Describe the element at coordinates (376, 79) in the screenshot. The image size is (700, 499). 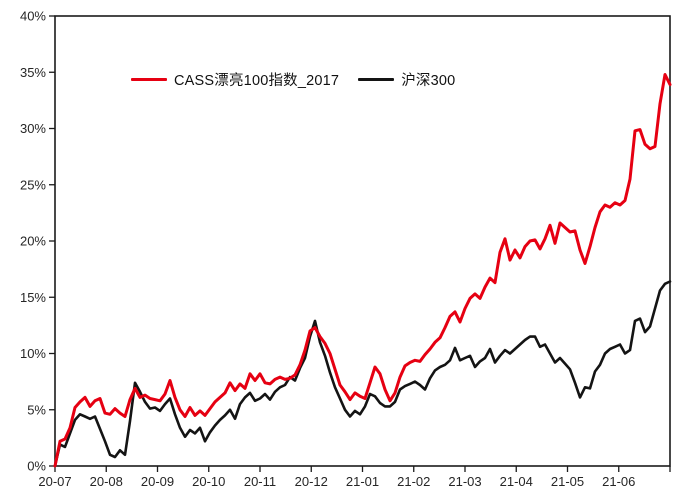
I see `black-line-swatch-icon` at that location.